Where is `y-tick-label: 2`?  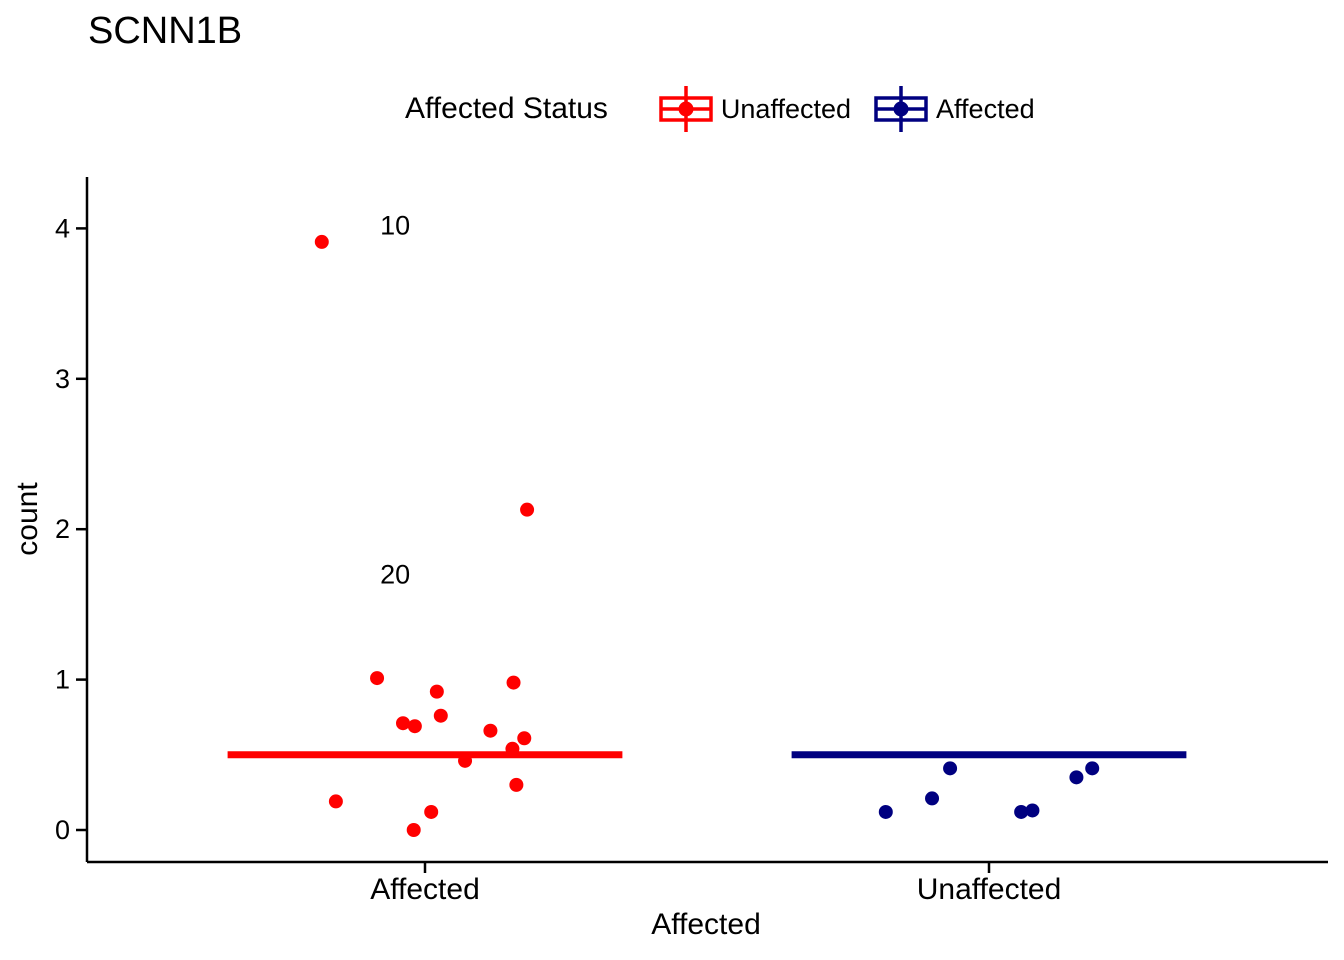 y-tick-label: 2 is located at coordinates (62, 529).